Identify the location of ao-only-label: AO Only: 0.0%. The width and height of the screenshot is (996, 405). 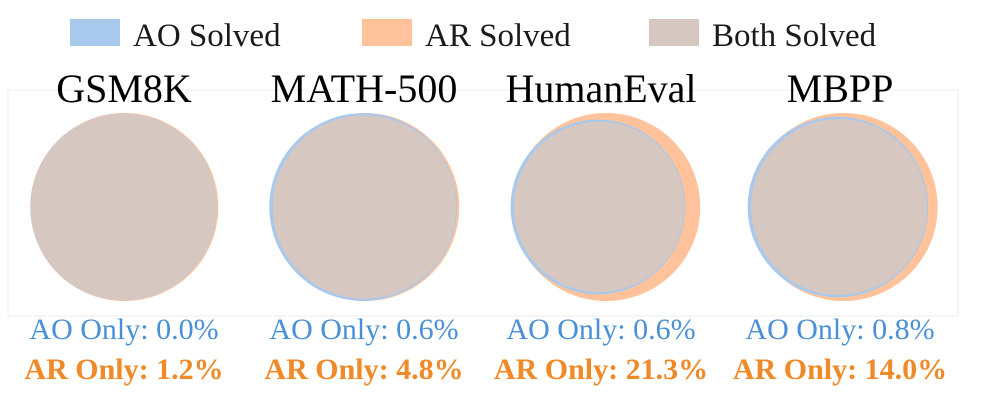
(123, 329).